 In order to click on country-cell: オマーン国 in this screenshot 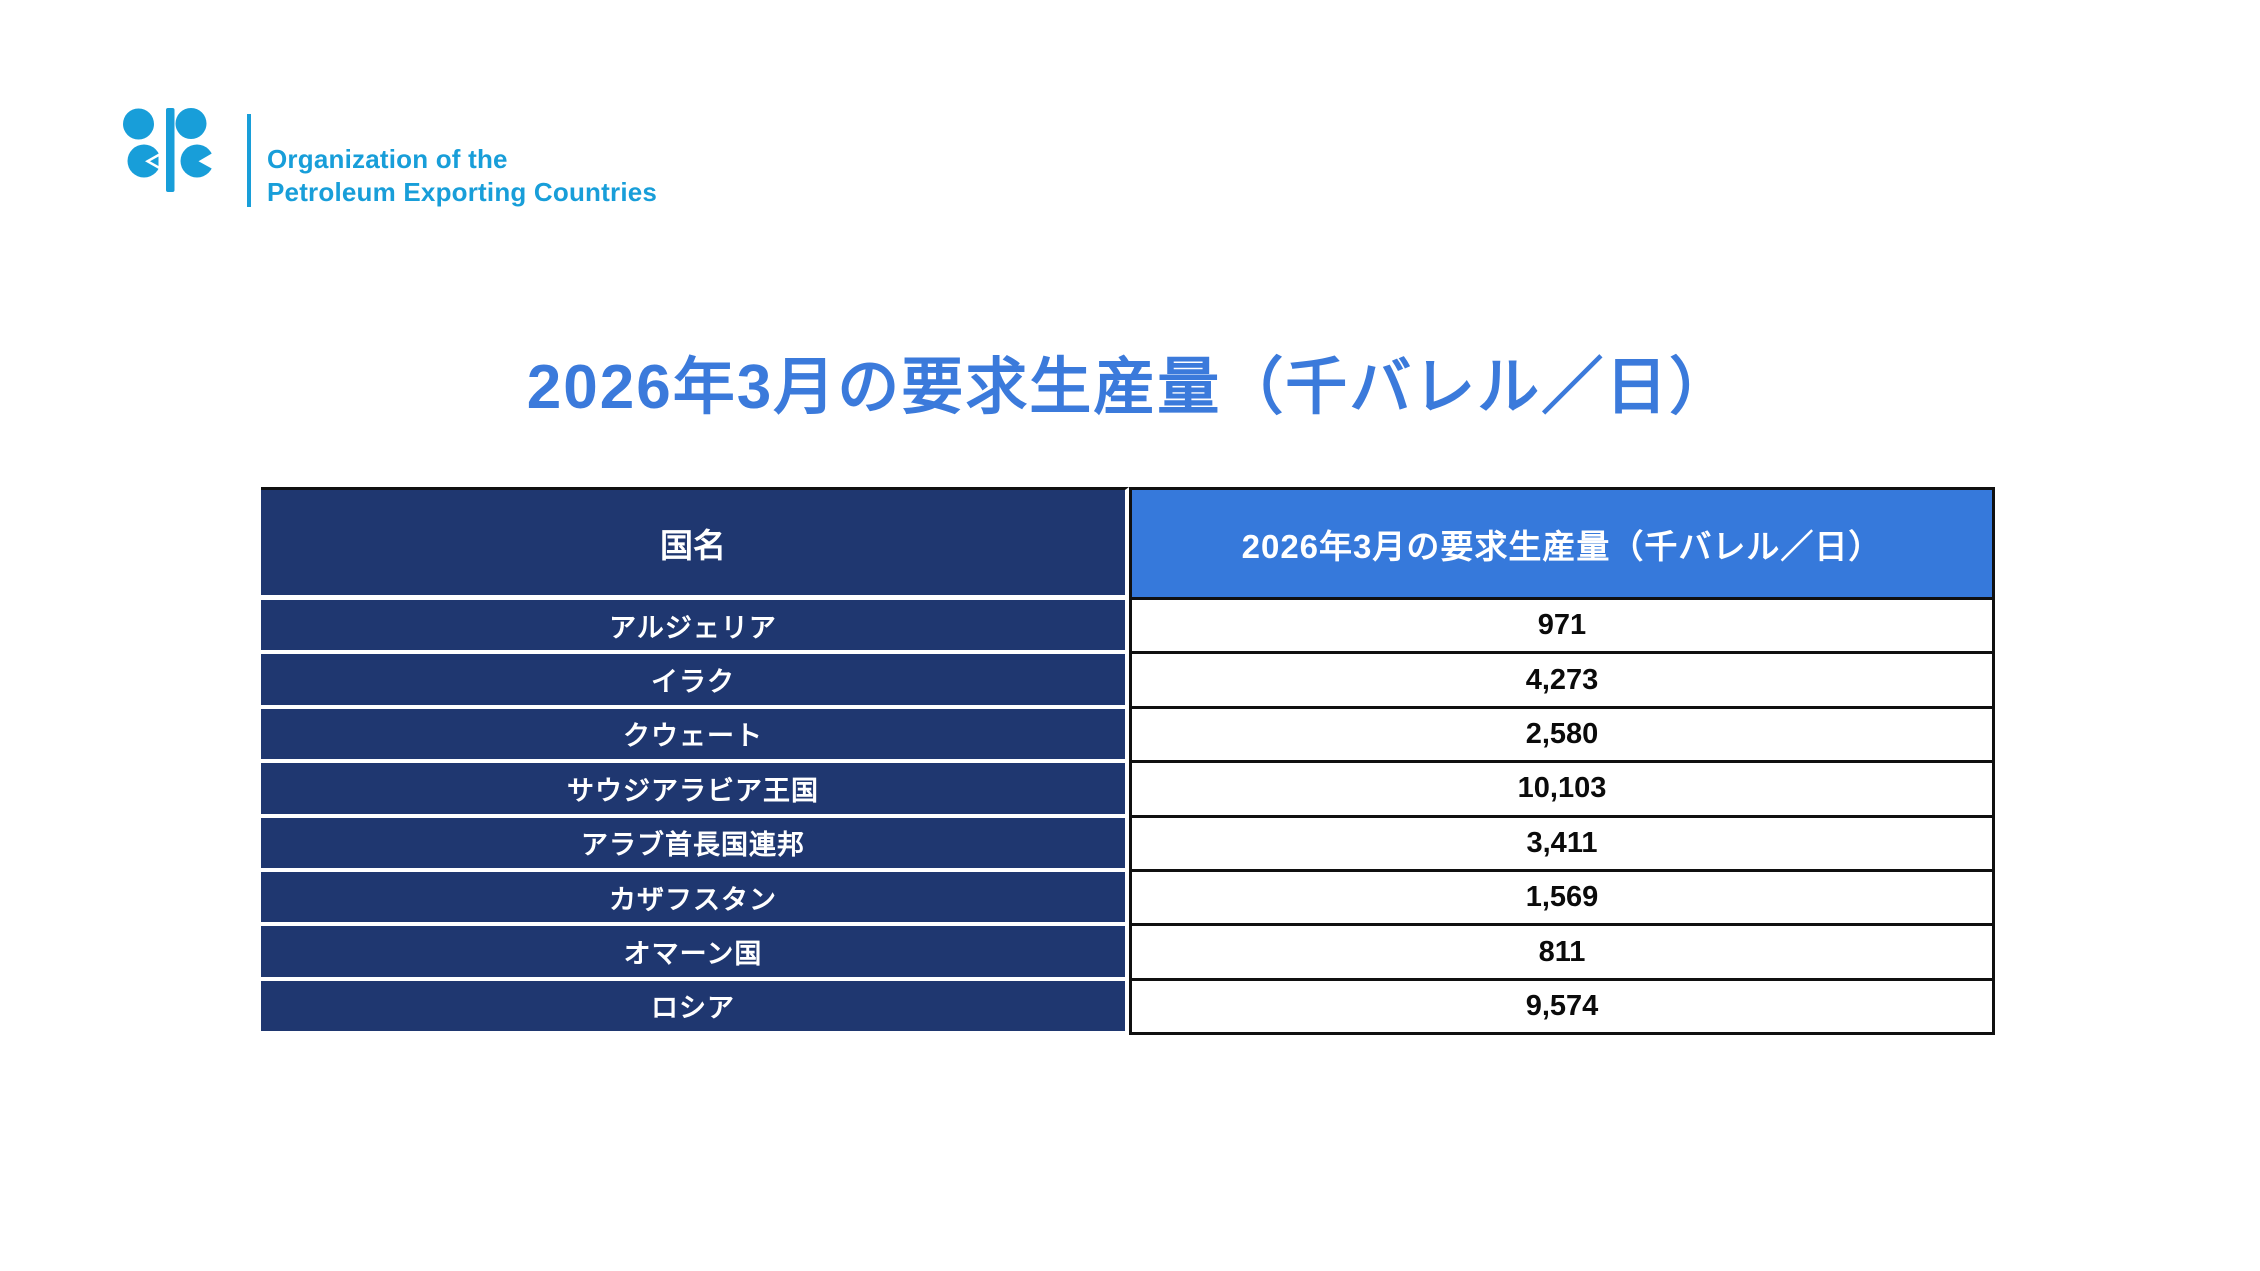, I will do `click(695, 953)`.